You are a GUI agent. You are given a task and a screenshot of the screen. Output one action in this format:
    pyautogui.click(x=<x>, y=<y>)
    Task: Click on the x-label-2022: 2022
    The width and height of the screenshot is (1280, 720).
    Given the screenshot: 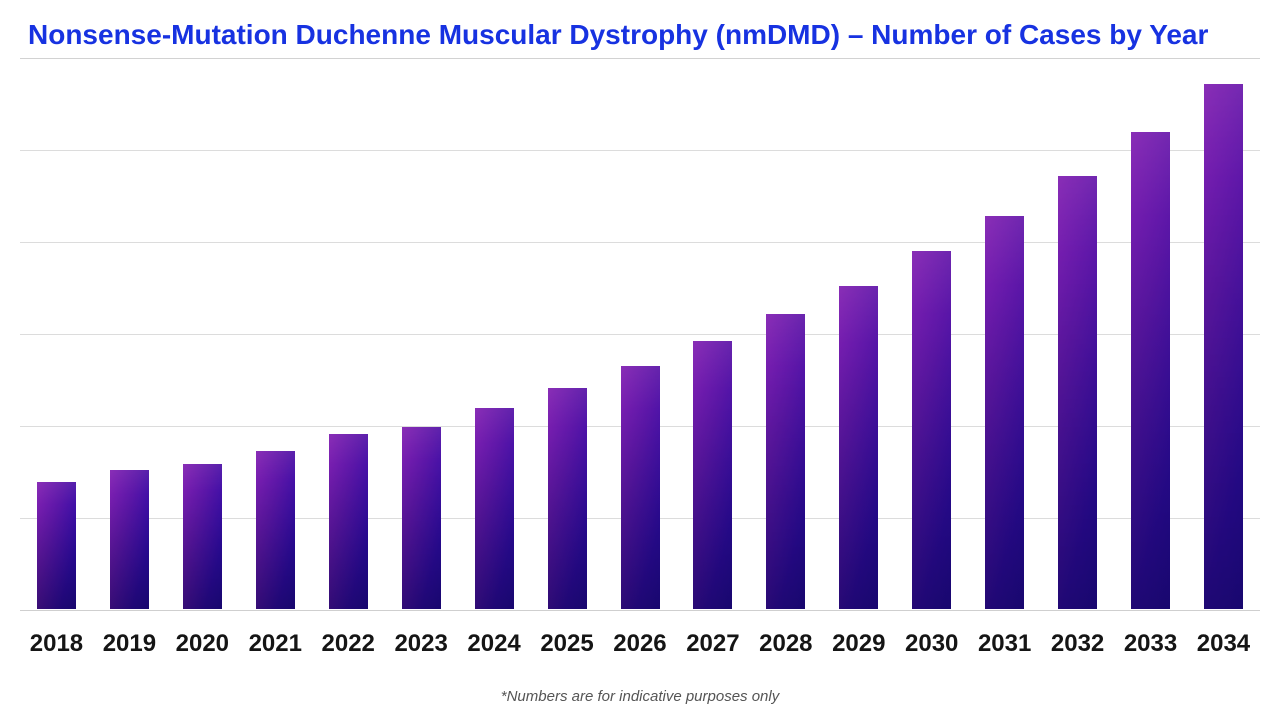 What is the action you would take?
    pyautogui.click(x=348, y=643)
    